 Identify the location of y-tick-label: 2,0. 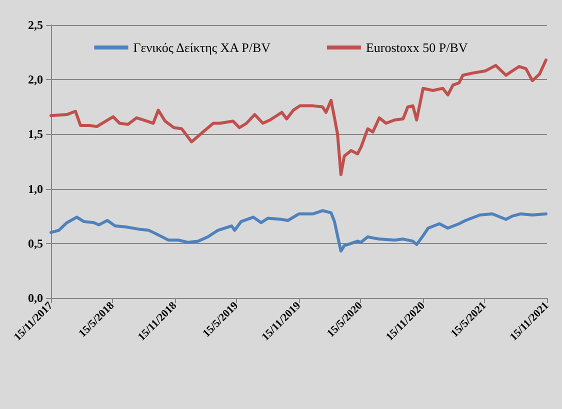
(35, 79).